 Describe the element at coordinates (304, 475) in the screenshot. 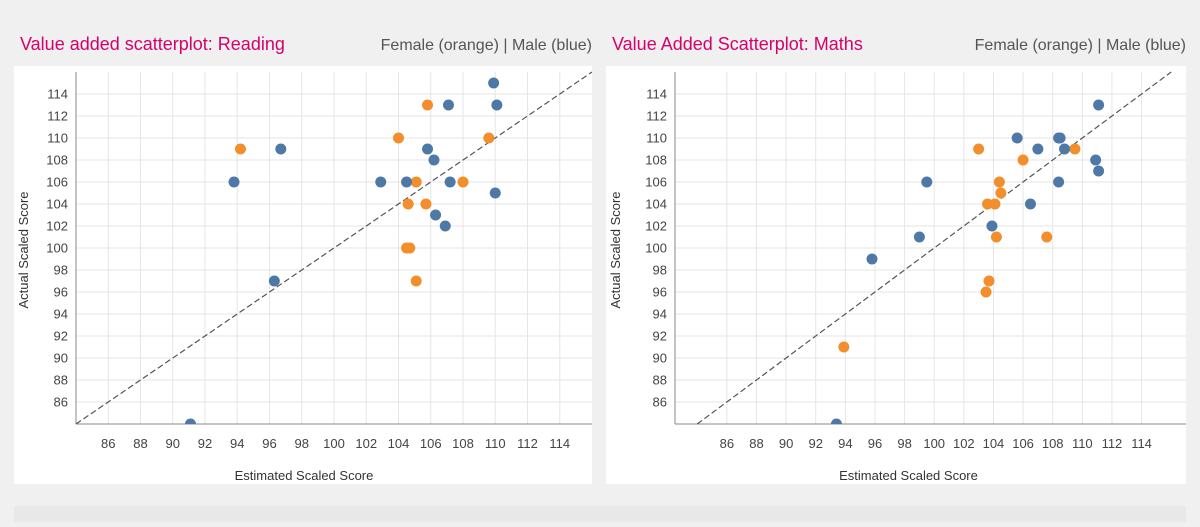

I see `reading-x-axis-title: Estimated Scaled Score` at that location.